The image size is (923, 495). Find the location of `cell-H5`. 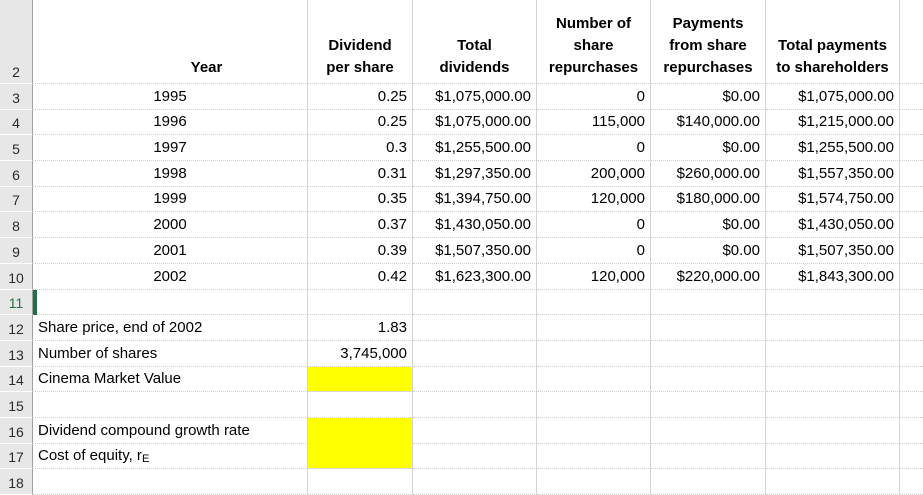

cell-H5 is located at coordinates (911, 148).